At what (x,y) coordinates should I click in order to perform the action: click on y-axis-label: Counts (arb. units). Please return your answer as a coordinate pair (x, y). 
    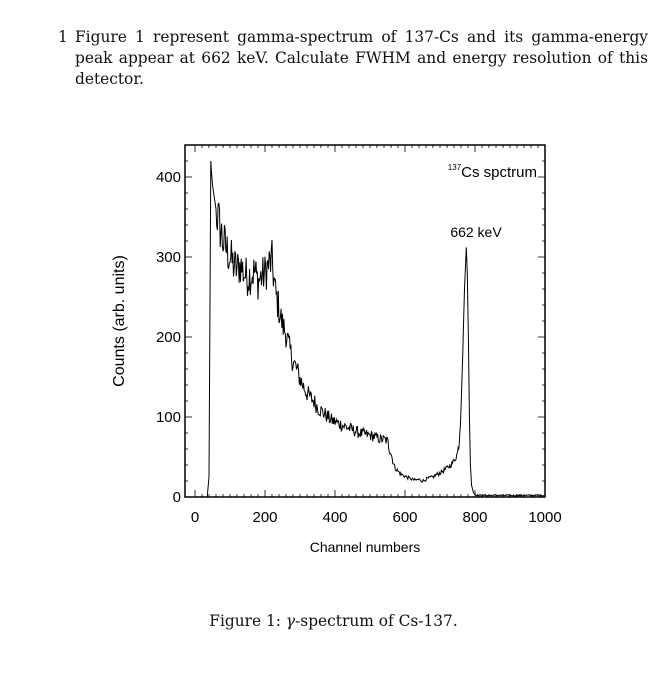
    Looking at the image, I should click on (119, 321).